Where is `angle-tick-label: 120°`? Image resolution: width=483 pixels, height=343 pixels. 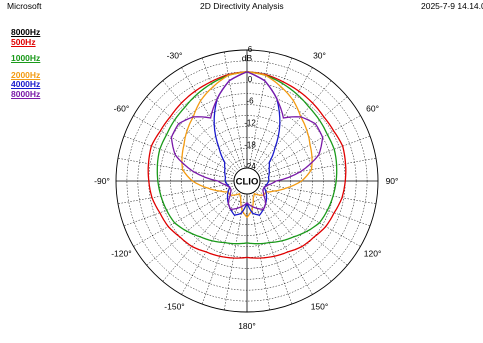
angle-tick-label: 120° is located at coordinates (373, 254).